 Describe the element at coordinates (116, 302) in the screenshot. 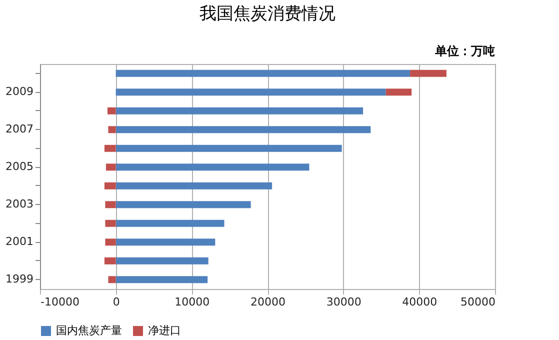

I see `x-tick-label: 0` at that location.